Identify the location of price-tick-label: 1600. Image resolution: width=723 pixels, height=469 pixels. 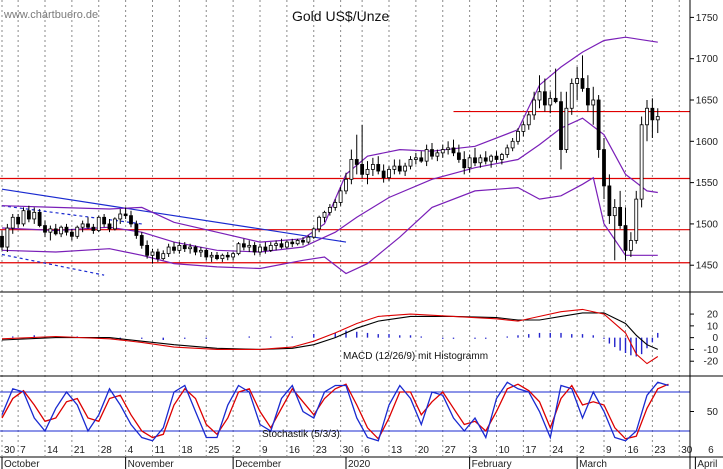
(707, 142).